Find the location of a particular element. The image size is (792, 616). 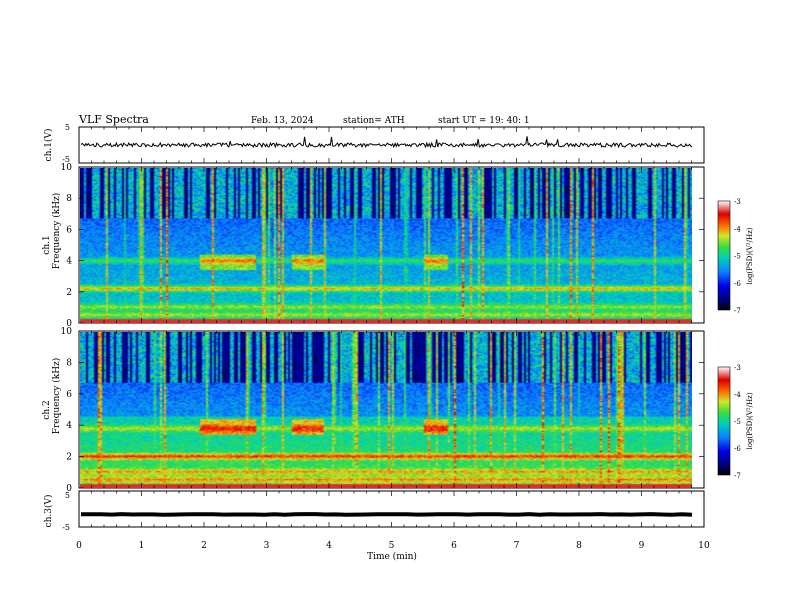

time-tick-label: 3 is located at coordinates (267, 546).